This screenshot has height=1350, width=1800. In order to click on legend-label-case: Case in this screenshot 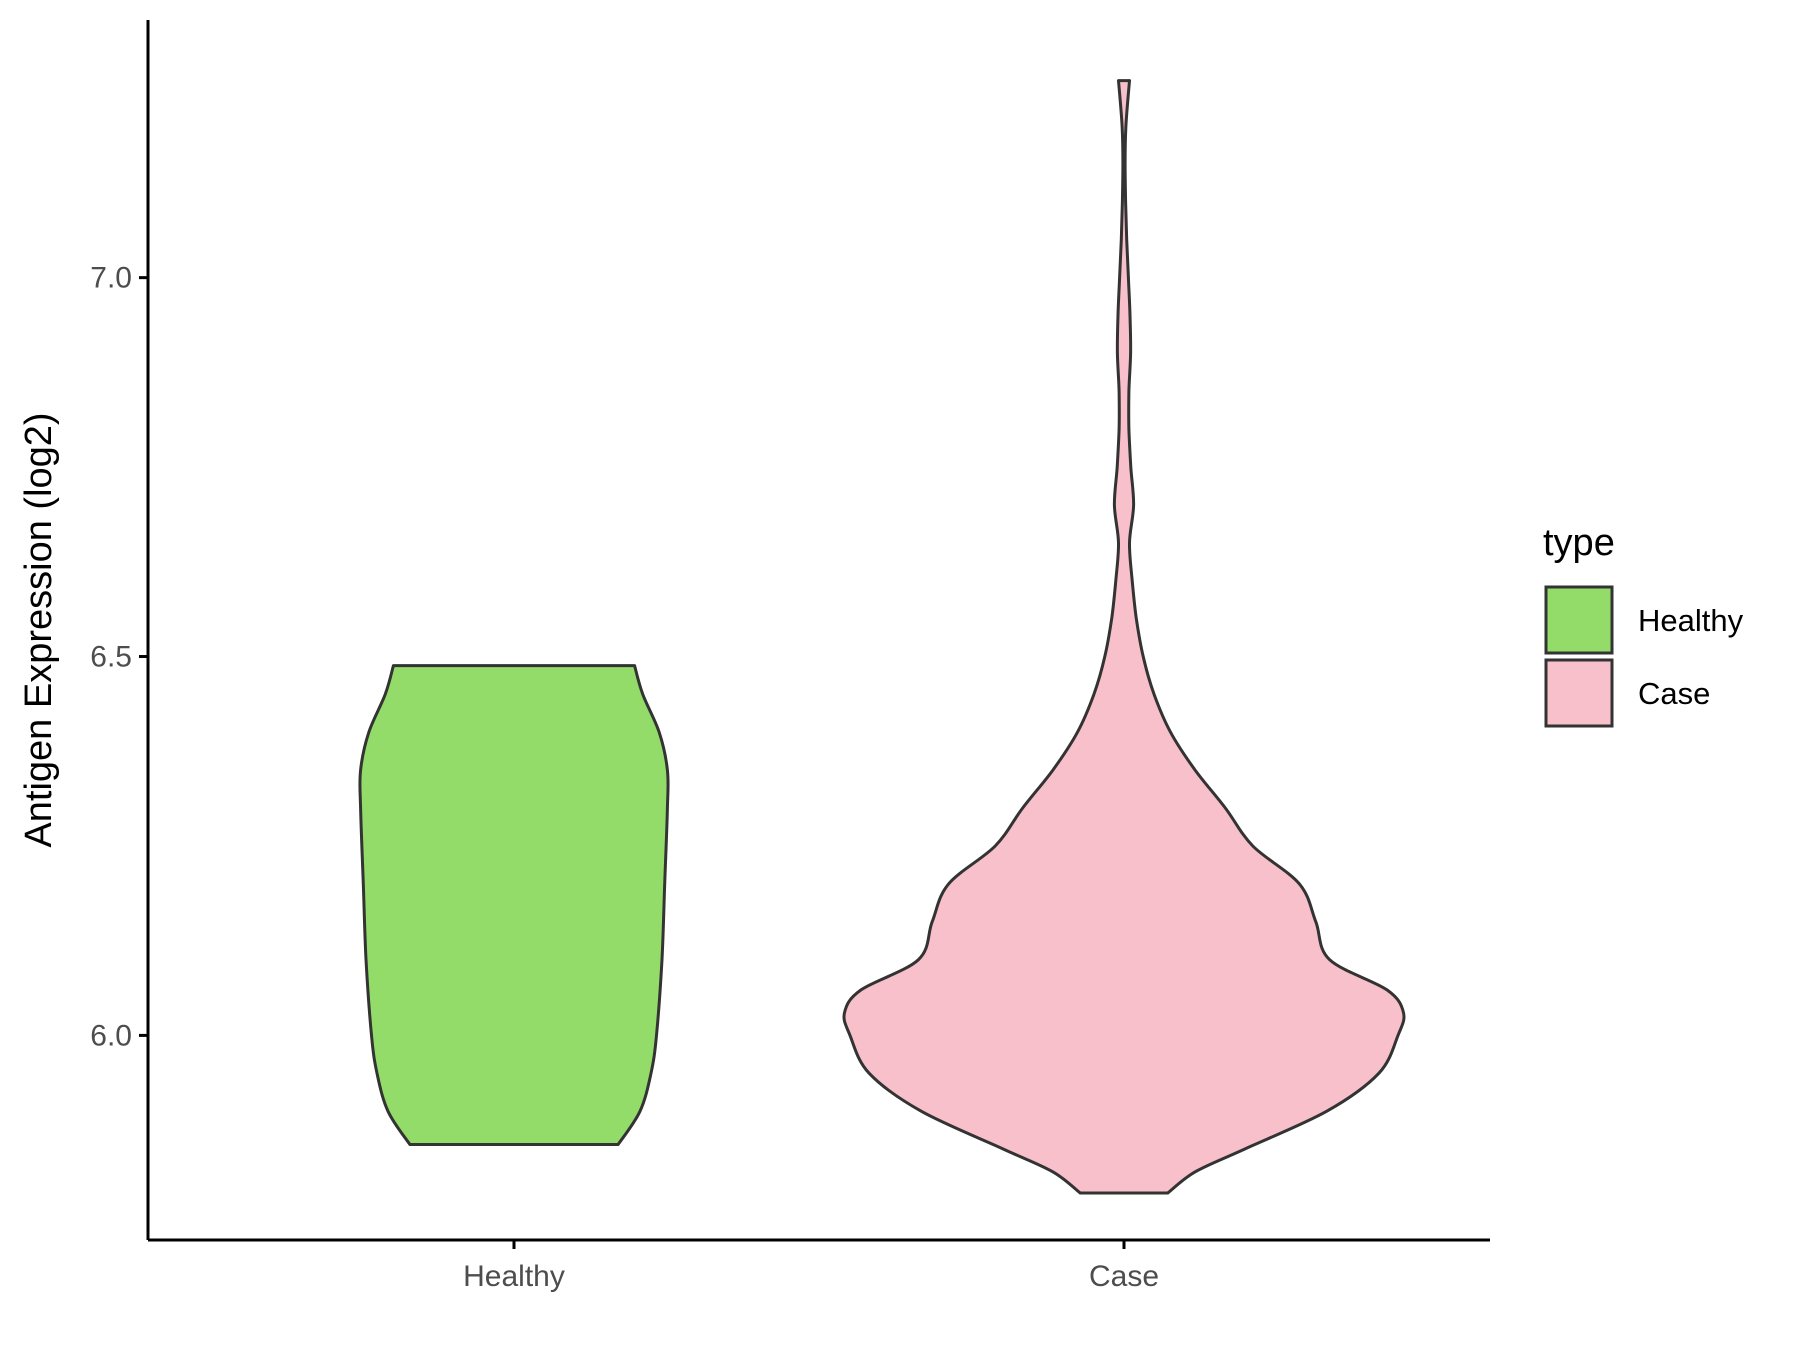, I will do `click(1674, 693)`.